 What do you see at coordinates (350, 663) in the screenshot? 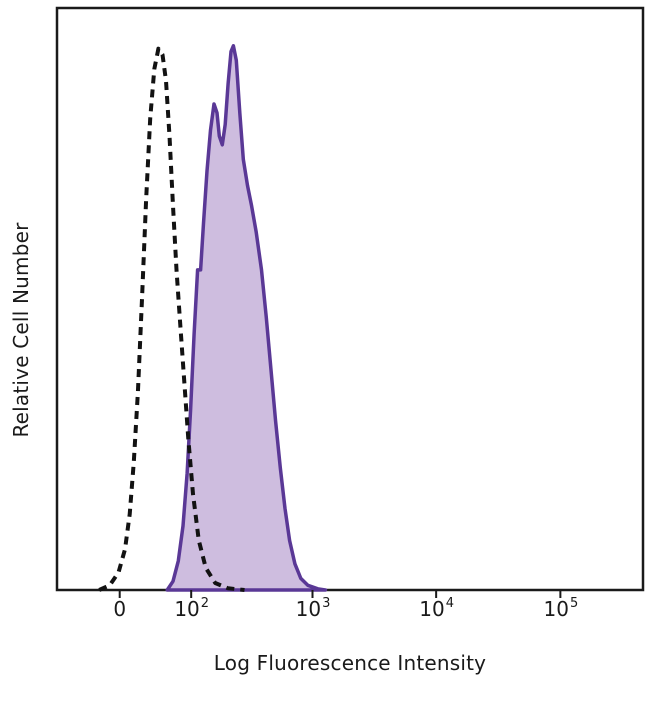
I see `x-axis-label: Log Fluorescence Intensity` at bounding box center [350, 663].